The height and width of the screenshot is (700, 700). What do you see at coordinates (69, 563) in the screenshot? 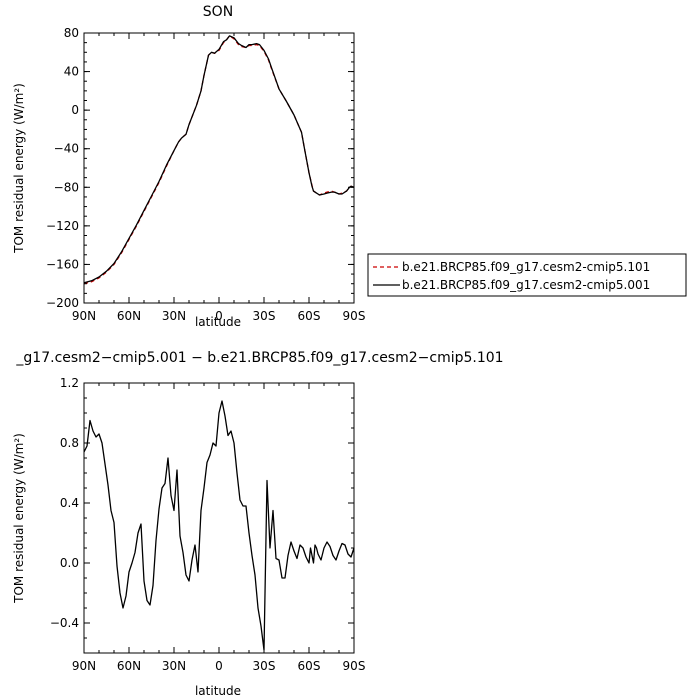
I see `p1-ytick-label-1: 0.0` at bounding box center [69, 563].